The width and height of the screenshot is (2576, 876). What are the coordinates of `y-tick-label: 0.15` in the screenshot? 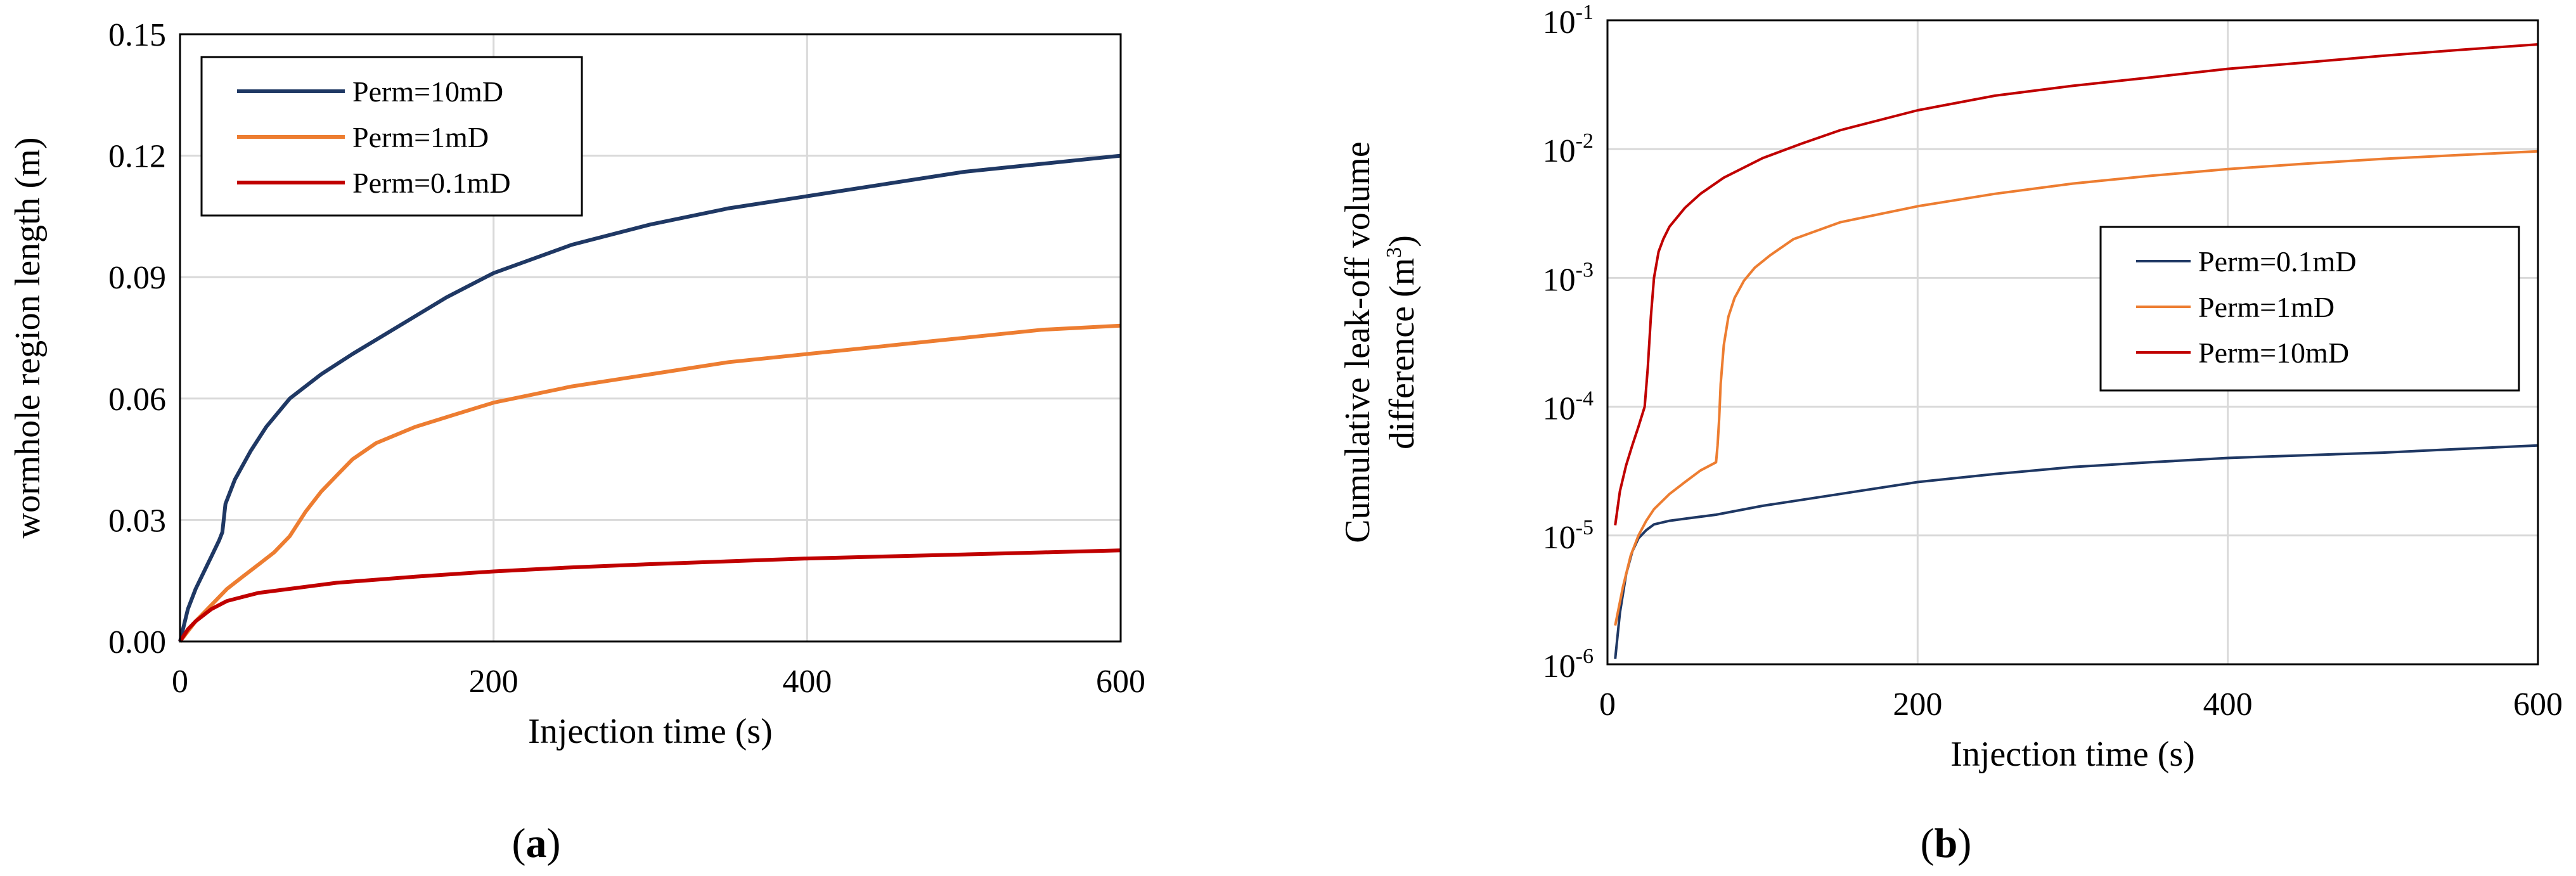 It's located at (137, 35).